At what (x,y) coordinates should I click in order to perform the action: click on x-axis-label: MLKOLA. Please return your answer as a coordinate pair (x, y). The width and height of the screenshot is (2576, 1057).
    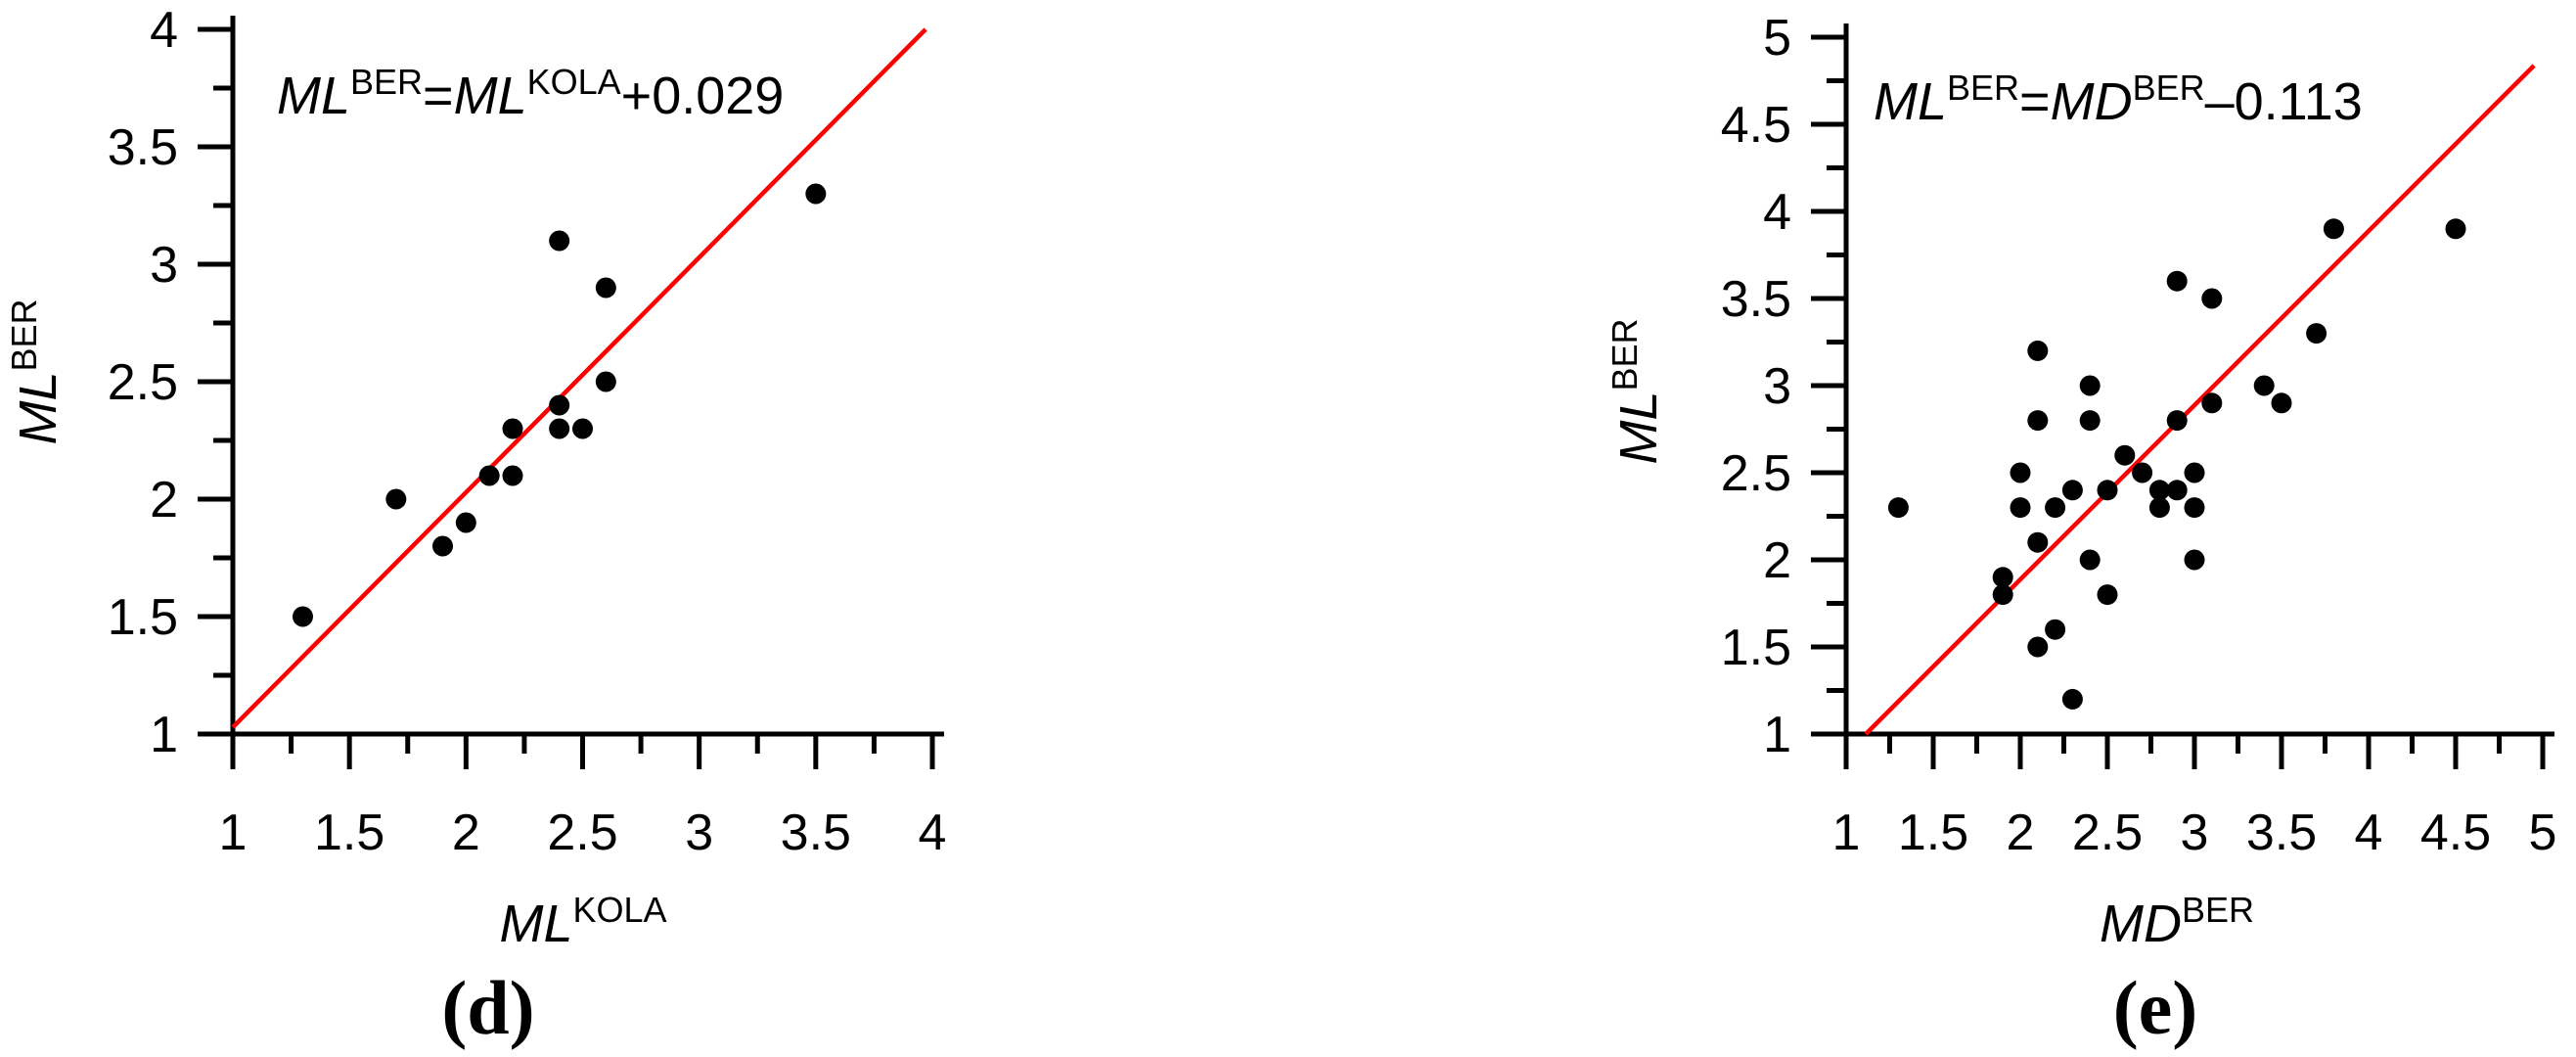
    Looking at the image, I should click on (582, 922).